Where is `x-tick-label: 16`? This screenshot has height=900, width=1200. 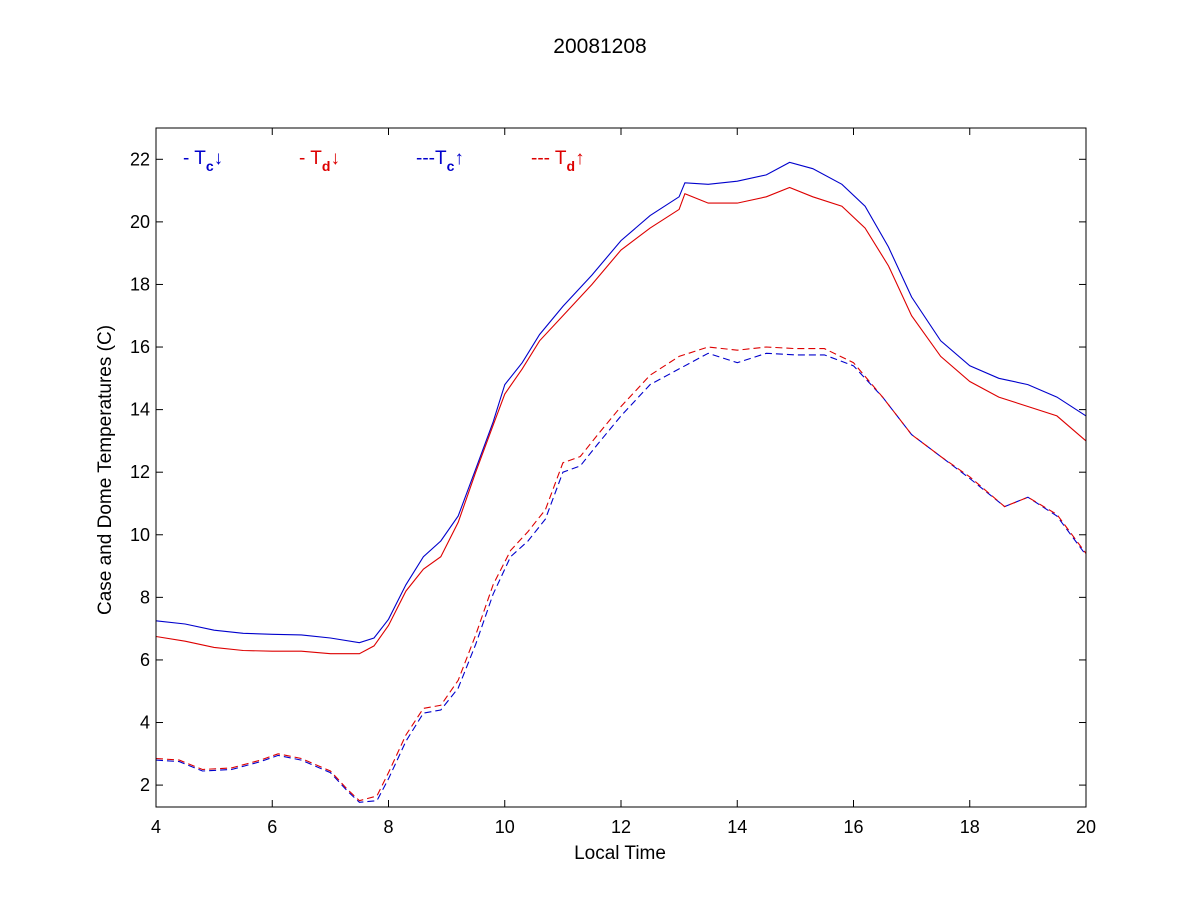
x-tick-label: 16 is located at coordinates (853, 827).